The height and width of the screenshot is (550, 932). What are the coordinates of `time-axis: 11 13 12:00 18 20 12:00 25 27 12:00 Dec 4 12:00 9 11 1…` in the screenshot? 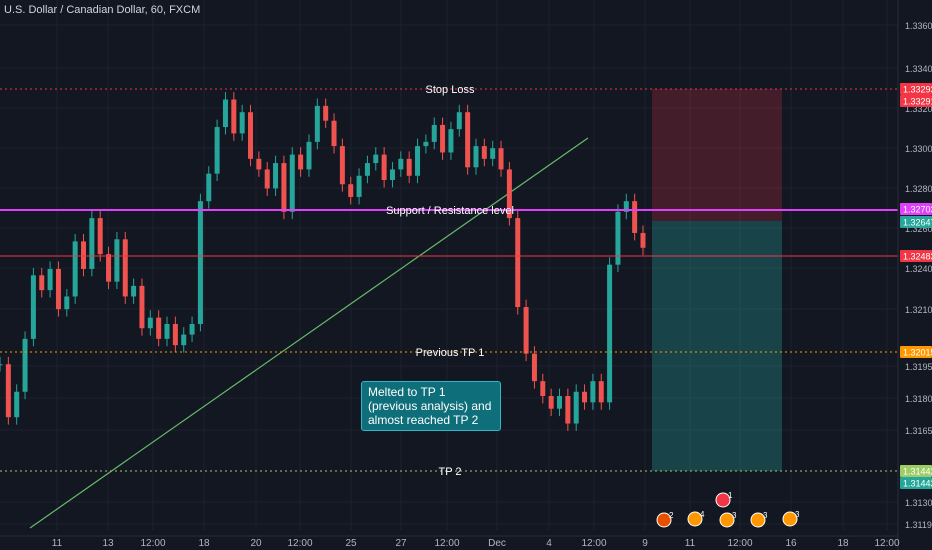 It's located at (450, 542).